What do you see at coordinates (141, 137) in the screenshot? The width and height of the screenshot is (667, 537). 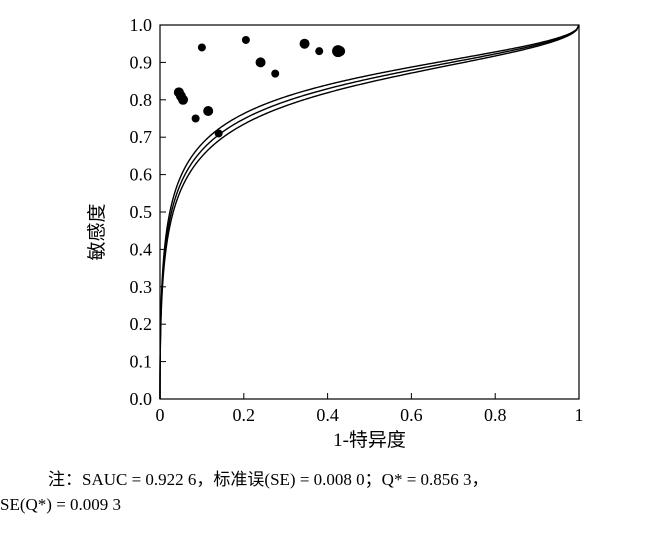 I see `y-tick-label: 0.7` at bounding box center [141, 137].